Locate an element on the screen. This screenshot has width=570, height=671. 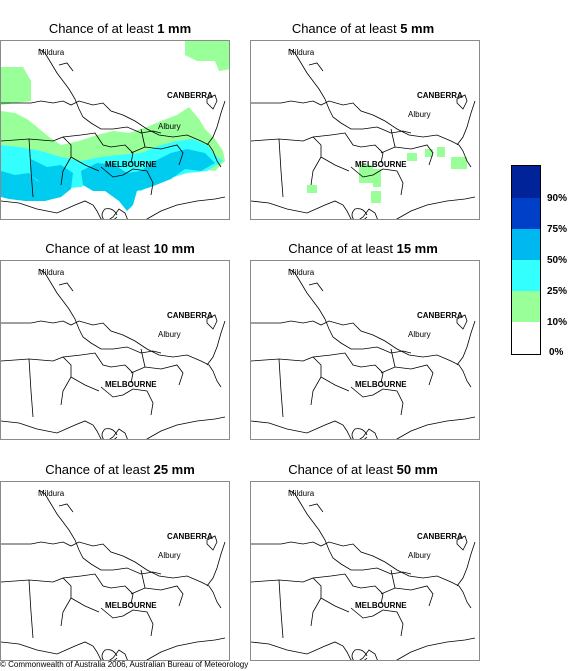
map-panel-10mm: Mildura CANBERRA Albury MELBOURNE is located at coordinates (115, 350).